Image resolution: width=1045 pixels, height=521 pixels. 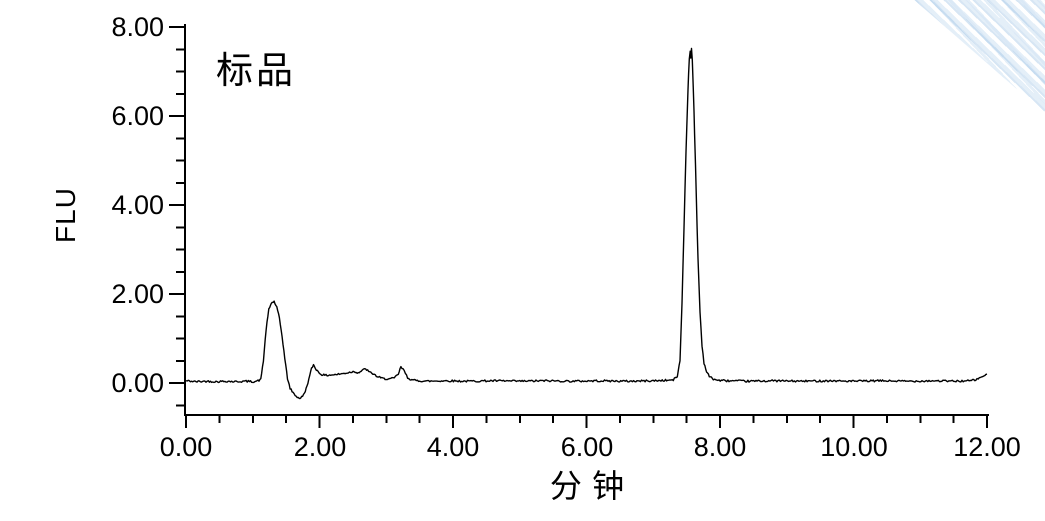 I want to click on x-tick-label-4: 4.00, so click(x=453, y=447).